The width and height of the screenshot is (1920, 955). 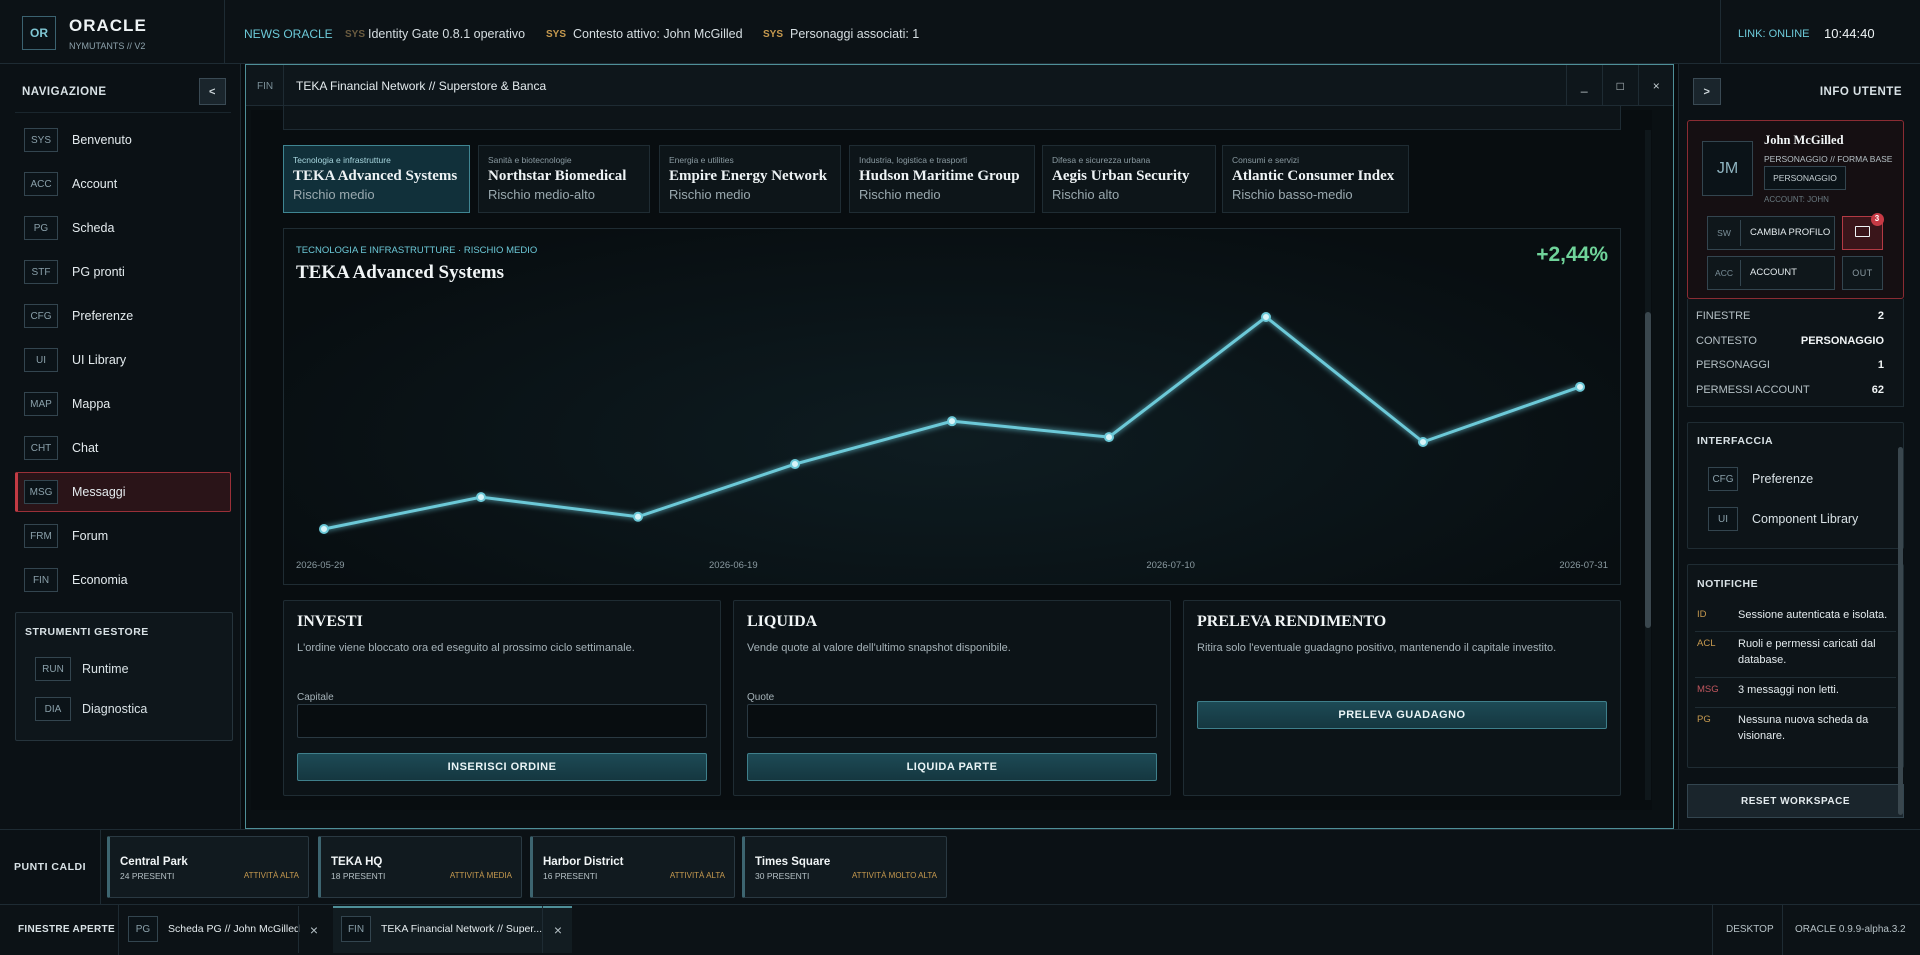 What do you see at coordinates (100, 580) in the screenshot?
I see `nav-label: Economia` at bounding box center [100, 580].